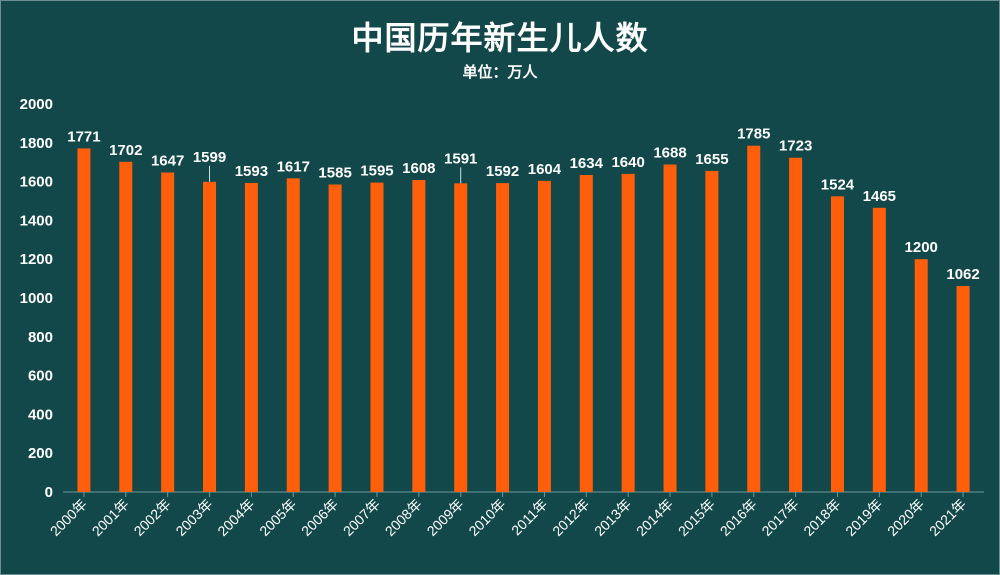 This screenshot has height=575, width=1000. What do you see at coordinates (376, 171) in the screenshot?
I see `data-label: 1595` at bounding box center [376, 171].